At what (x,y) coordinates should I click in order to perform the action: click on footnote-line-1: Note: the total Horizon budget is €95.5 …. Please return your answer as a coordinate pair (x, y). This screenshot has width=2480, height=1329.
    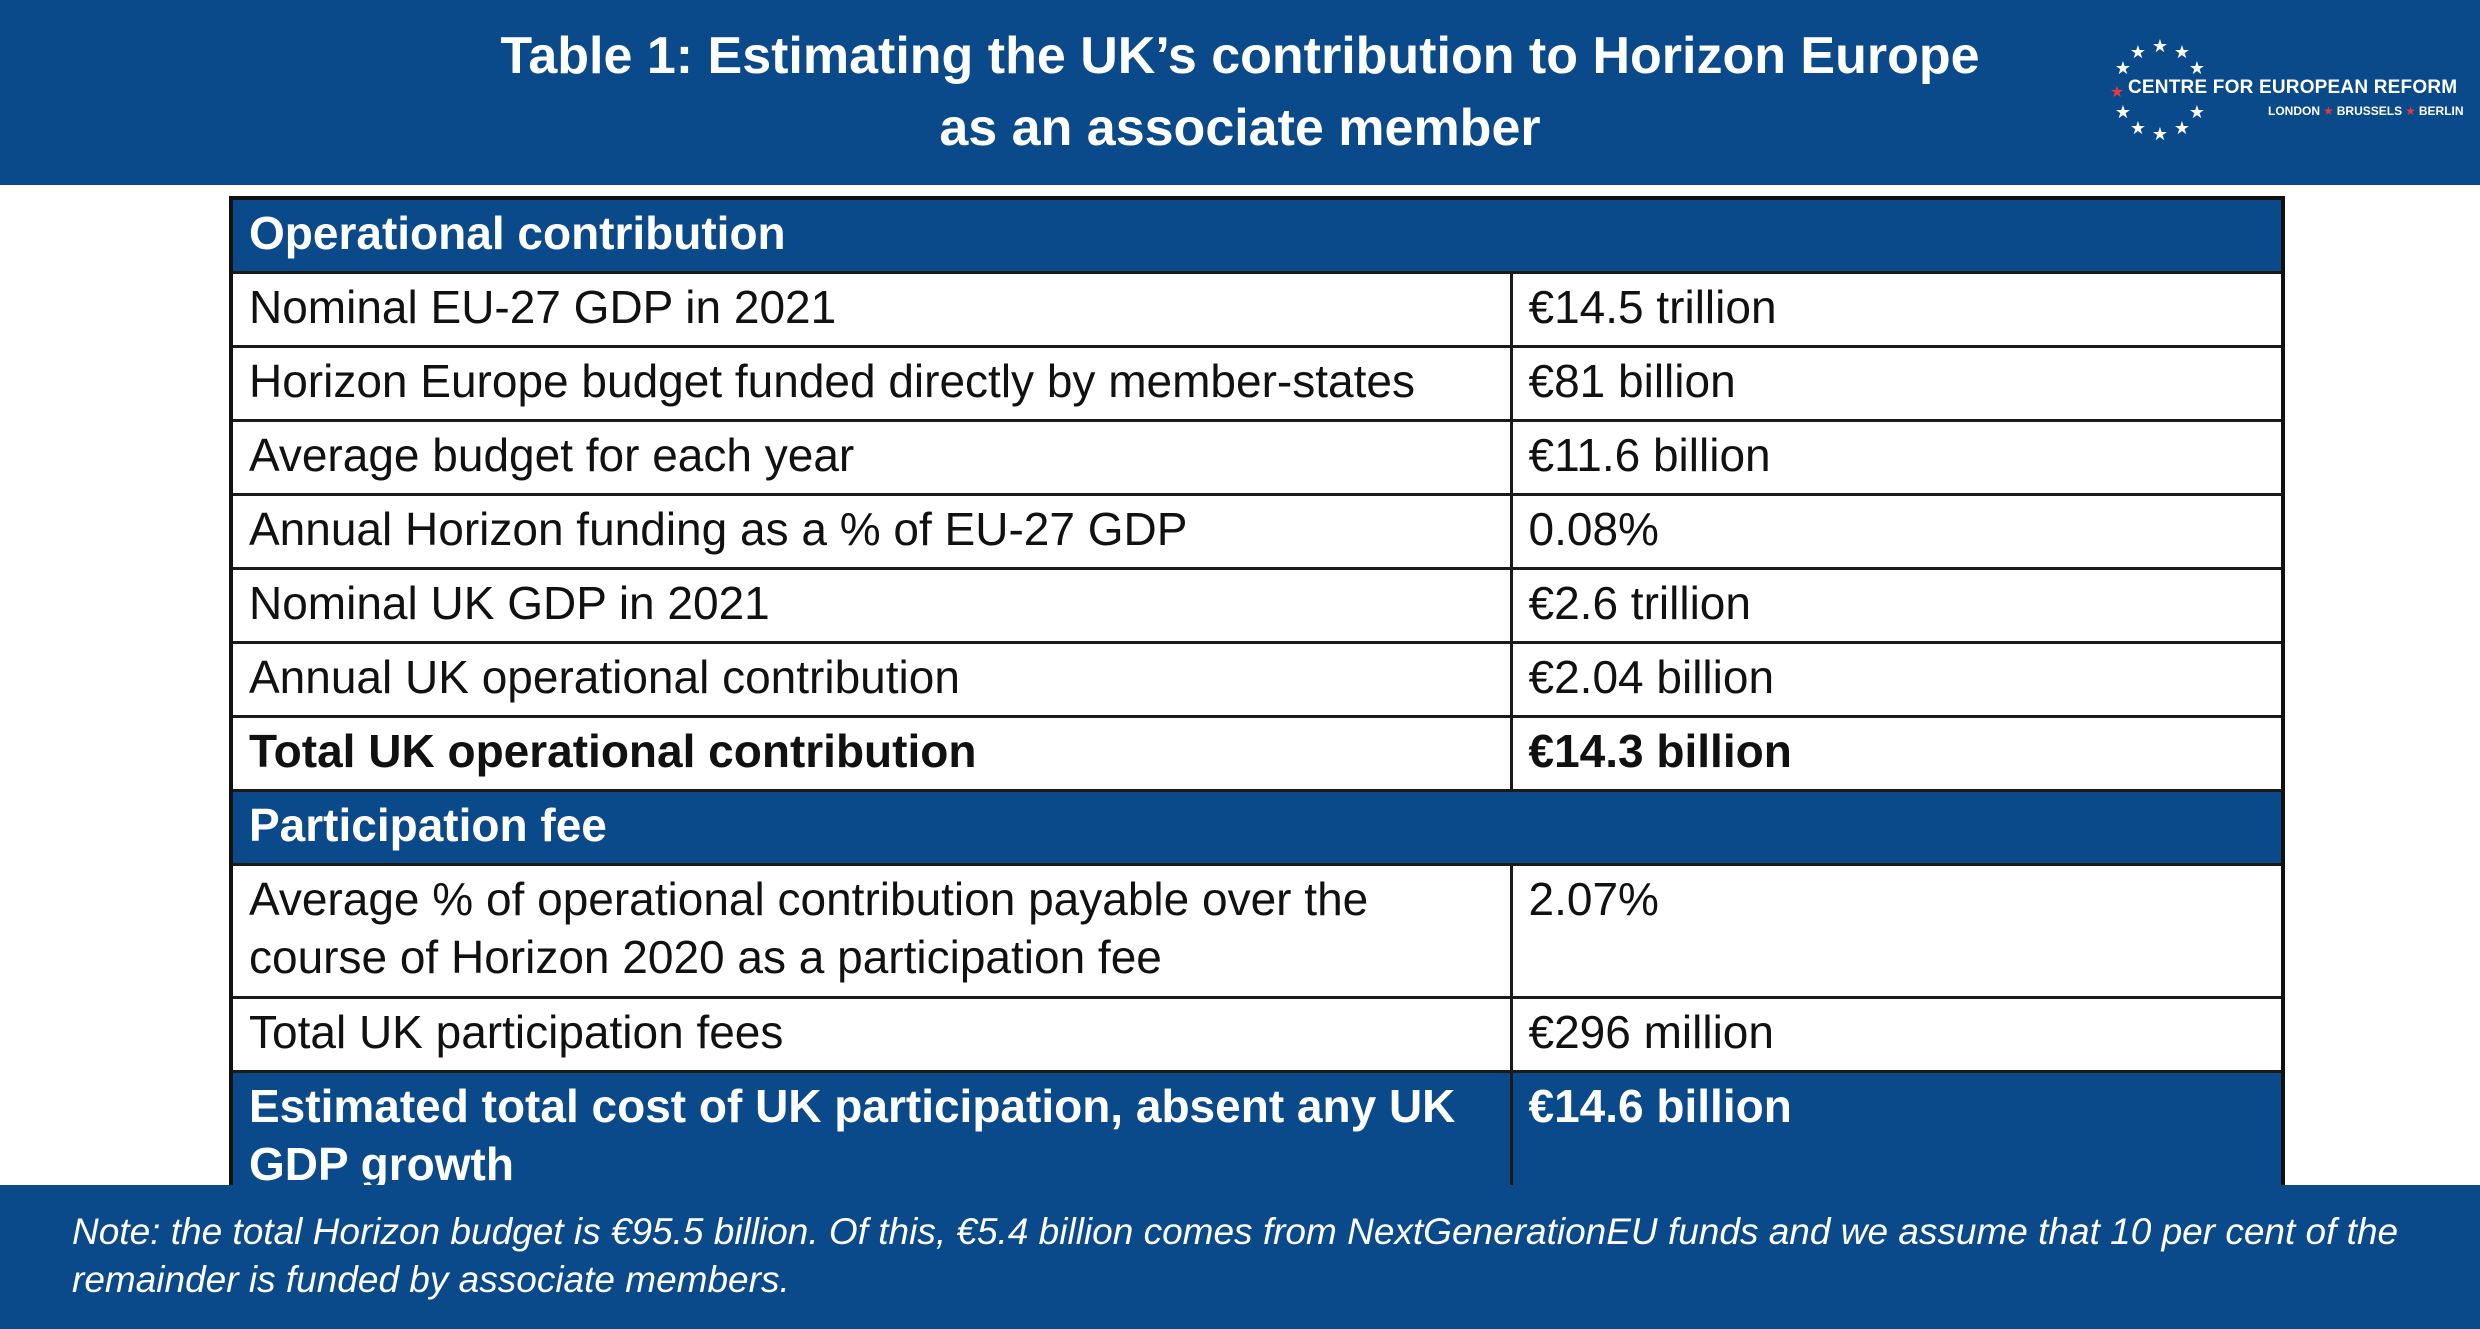
    Looking at the image, I should click on (1235, 1231).